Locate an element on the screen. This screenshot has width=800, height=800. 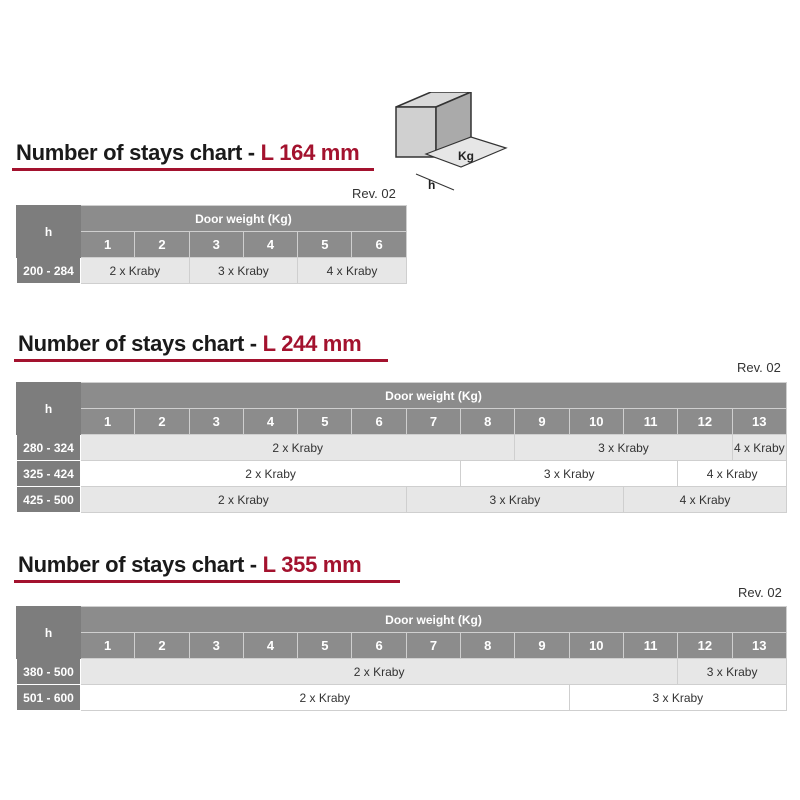
table-row: 425 - 500 2 x Kraby 3 x Kraby 4 x Kraby is located at coordinates (402, 499).